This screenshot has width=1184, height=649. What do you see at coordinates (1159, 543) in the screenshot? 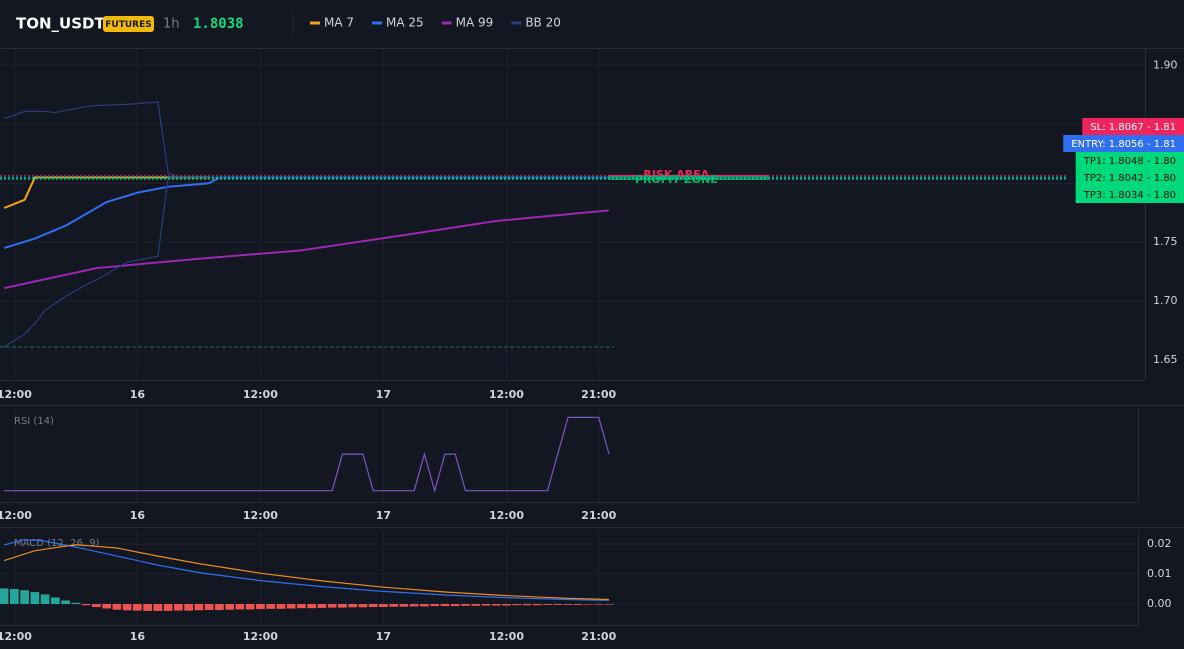
I see `y-tick-label: 0.02` at bounding box center [1159, 543].